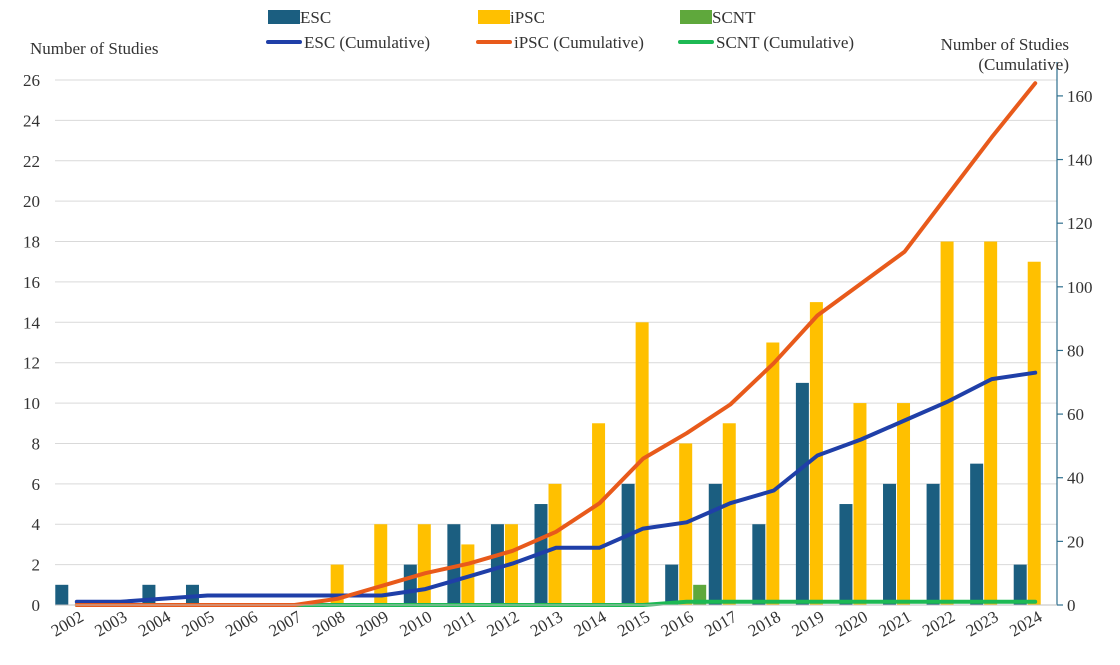  I want to click on x-tick-label: 2010, so click(415, 623).